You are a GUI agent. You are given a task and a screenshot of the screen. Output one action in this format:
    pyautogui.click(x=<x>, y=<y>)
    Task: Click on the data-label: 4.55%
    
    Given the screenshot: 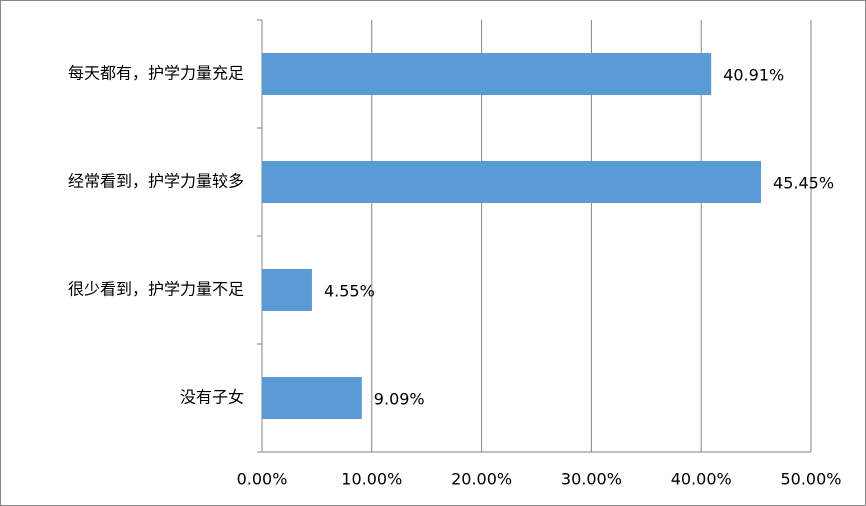 What is the action you would take?
    pyautogui.click(x=349, y=291)
    